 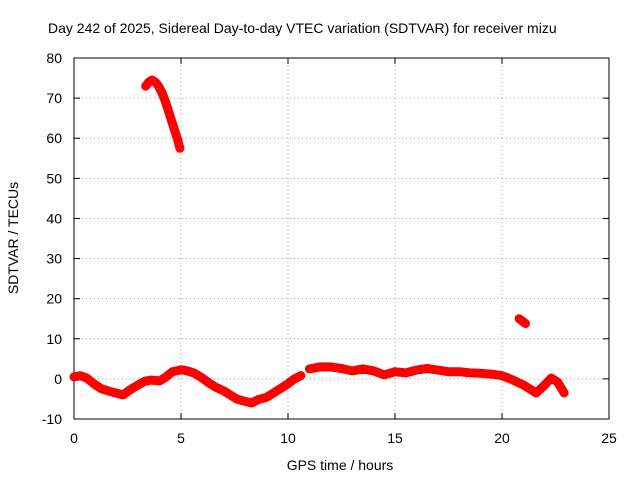 I want to click on y-tick-label: 50, so click(x=54, y=178).